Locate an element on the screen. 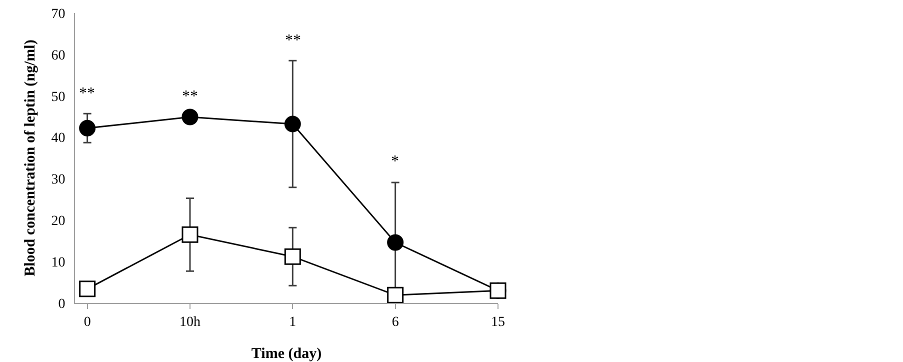 The height and width of the screenshot is (362, 903). x-tick-label: 15 is located at coordinates (498, 322).